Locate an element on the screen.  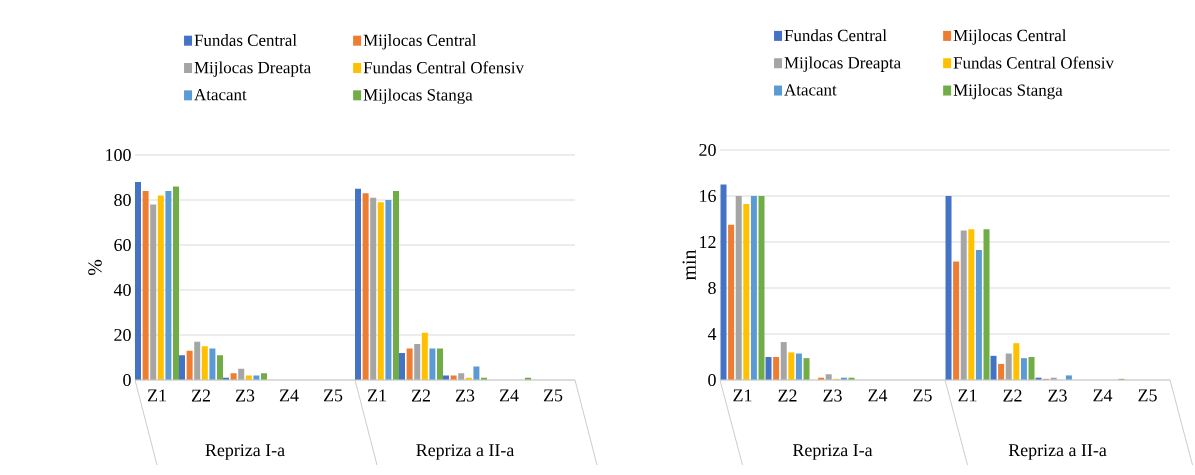
y-axis-title: min is located at coordinates (689, 265).